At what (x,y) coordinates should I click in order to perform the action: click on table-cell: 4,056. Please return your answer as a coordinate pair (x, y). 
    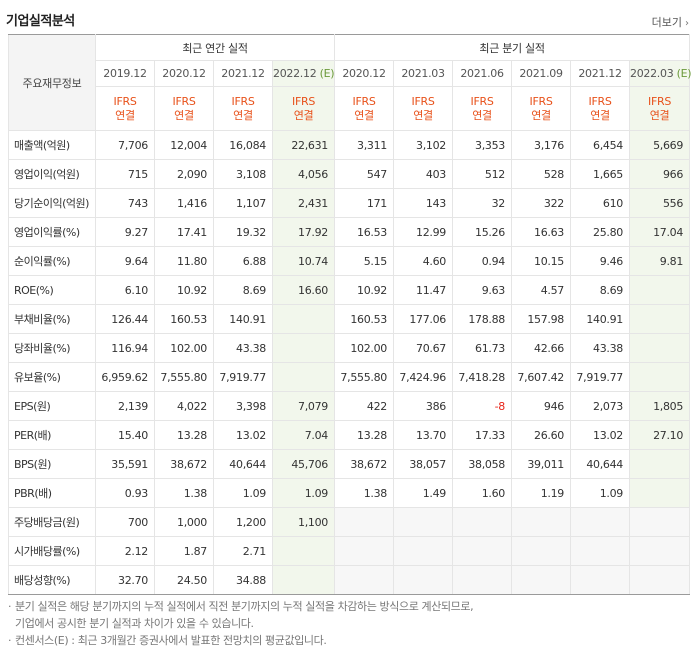
    Looking at the image, I should click on (303, 174).